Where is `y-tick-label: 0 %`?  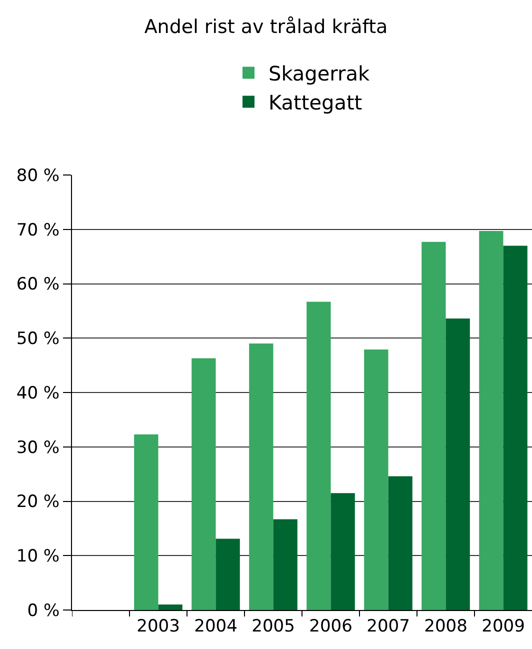
y-tick-label: 0 % is located at coordinates (43, 610).